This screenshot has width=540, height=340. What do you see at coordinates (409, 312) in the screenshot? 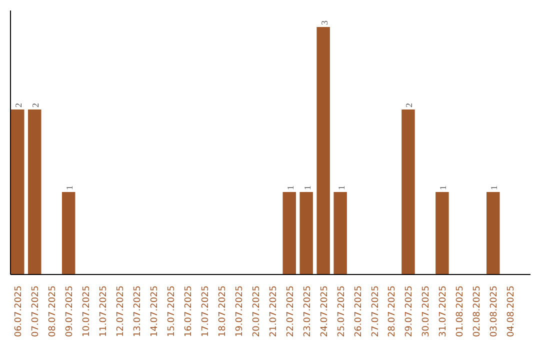
I see `x-tick-label: 29.07.2025` at bounding box center [409, 312].